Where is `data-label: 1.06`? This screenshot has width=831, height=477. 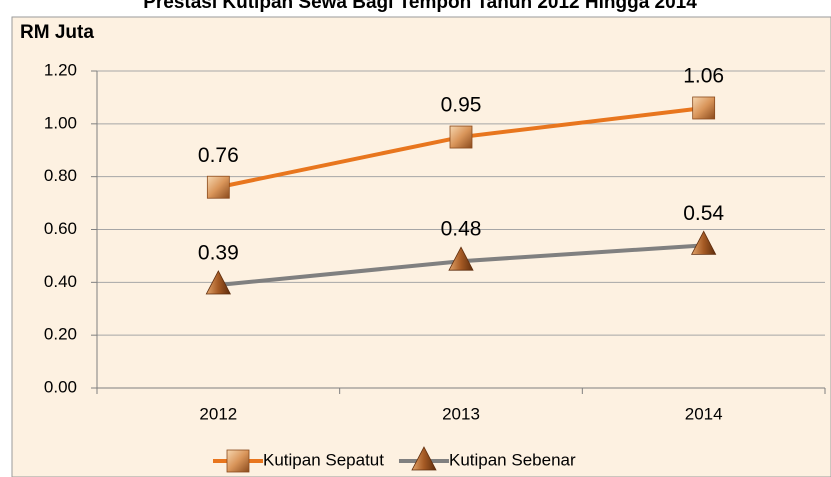 data-label: 1.06 is located at coordinates (703, 76).